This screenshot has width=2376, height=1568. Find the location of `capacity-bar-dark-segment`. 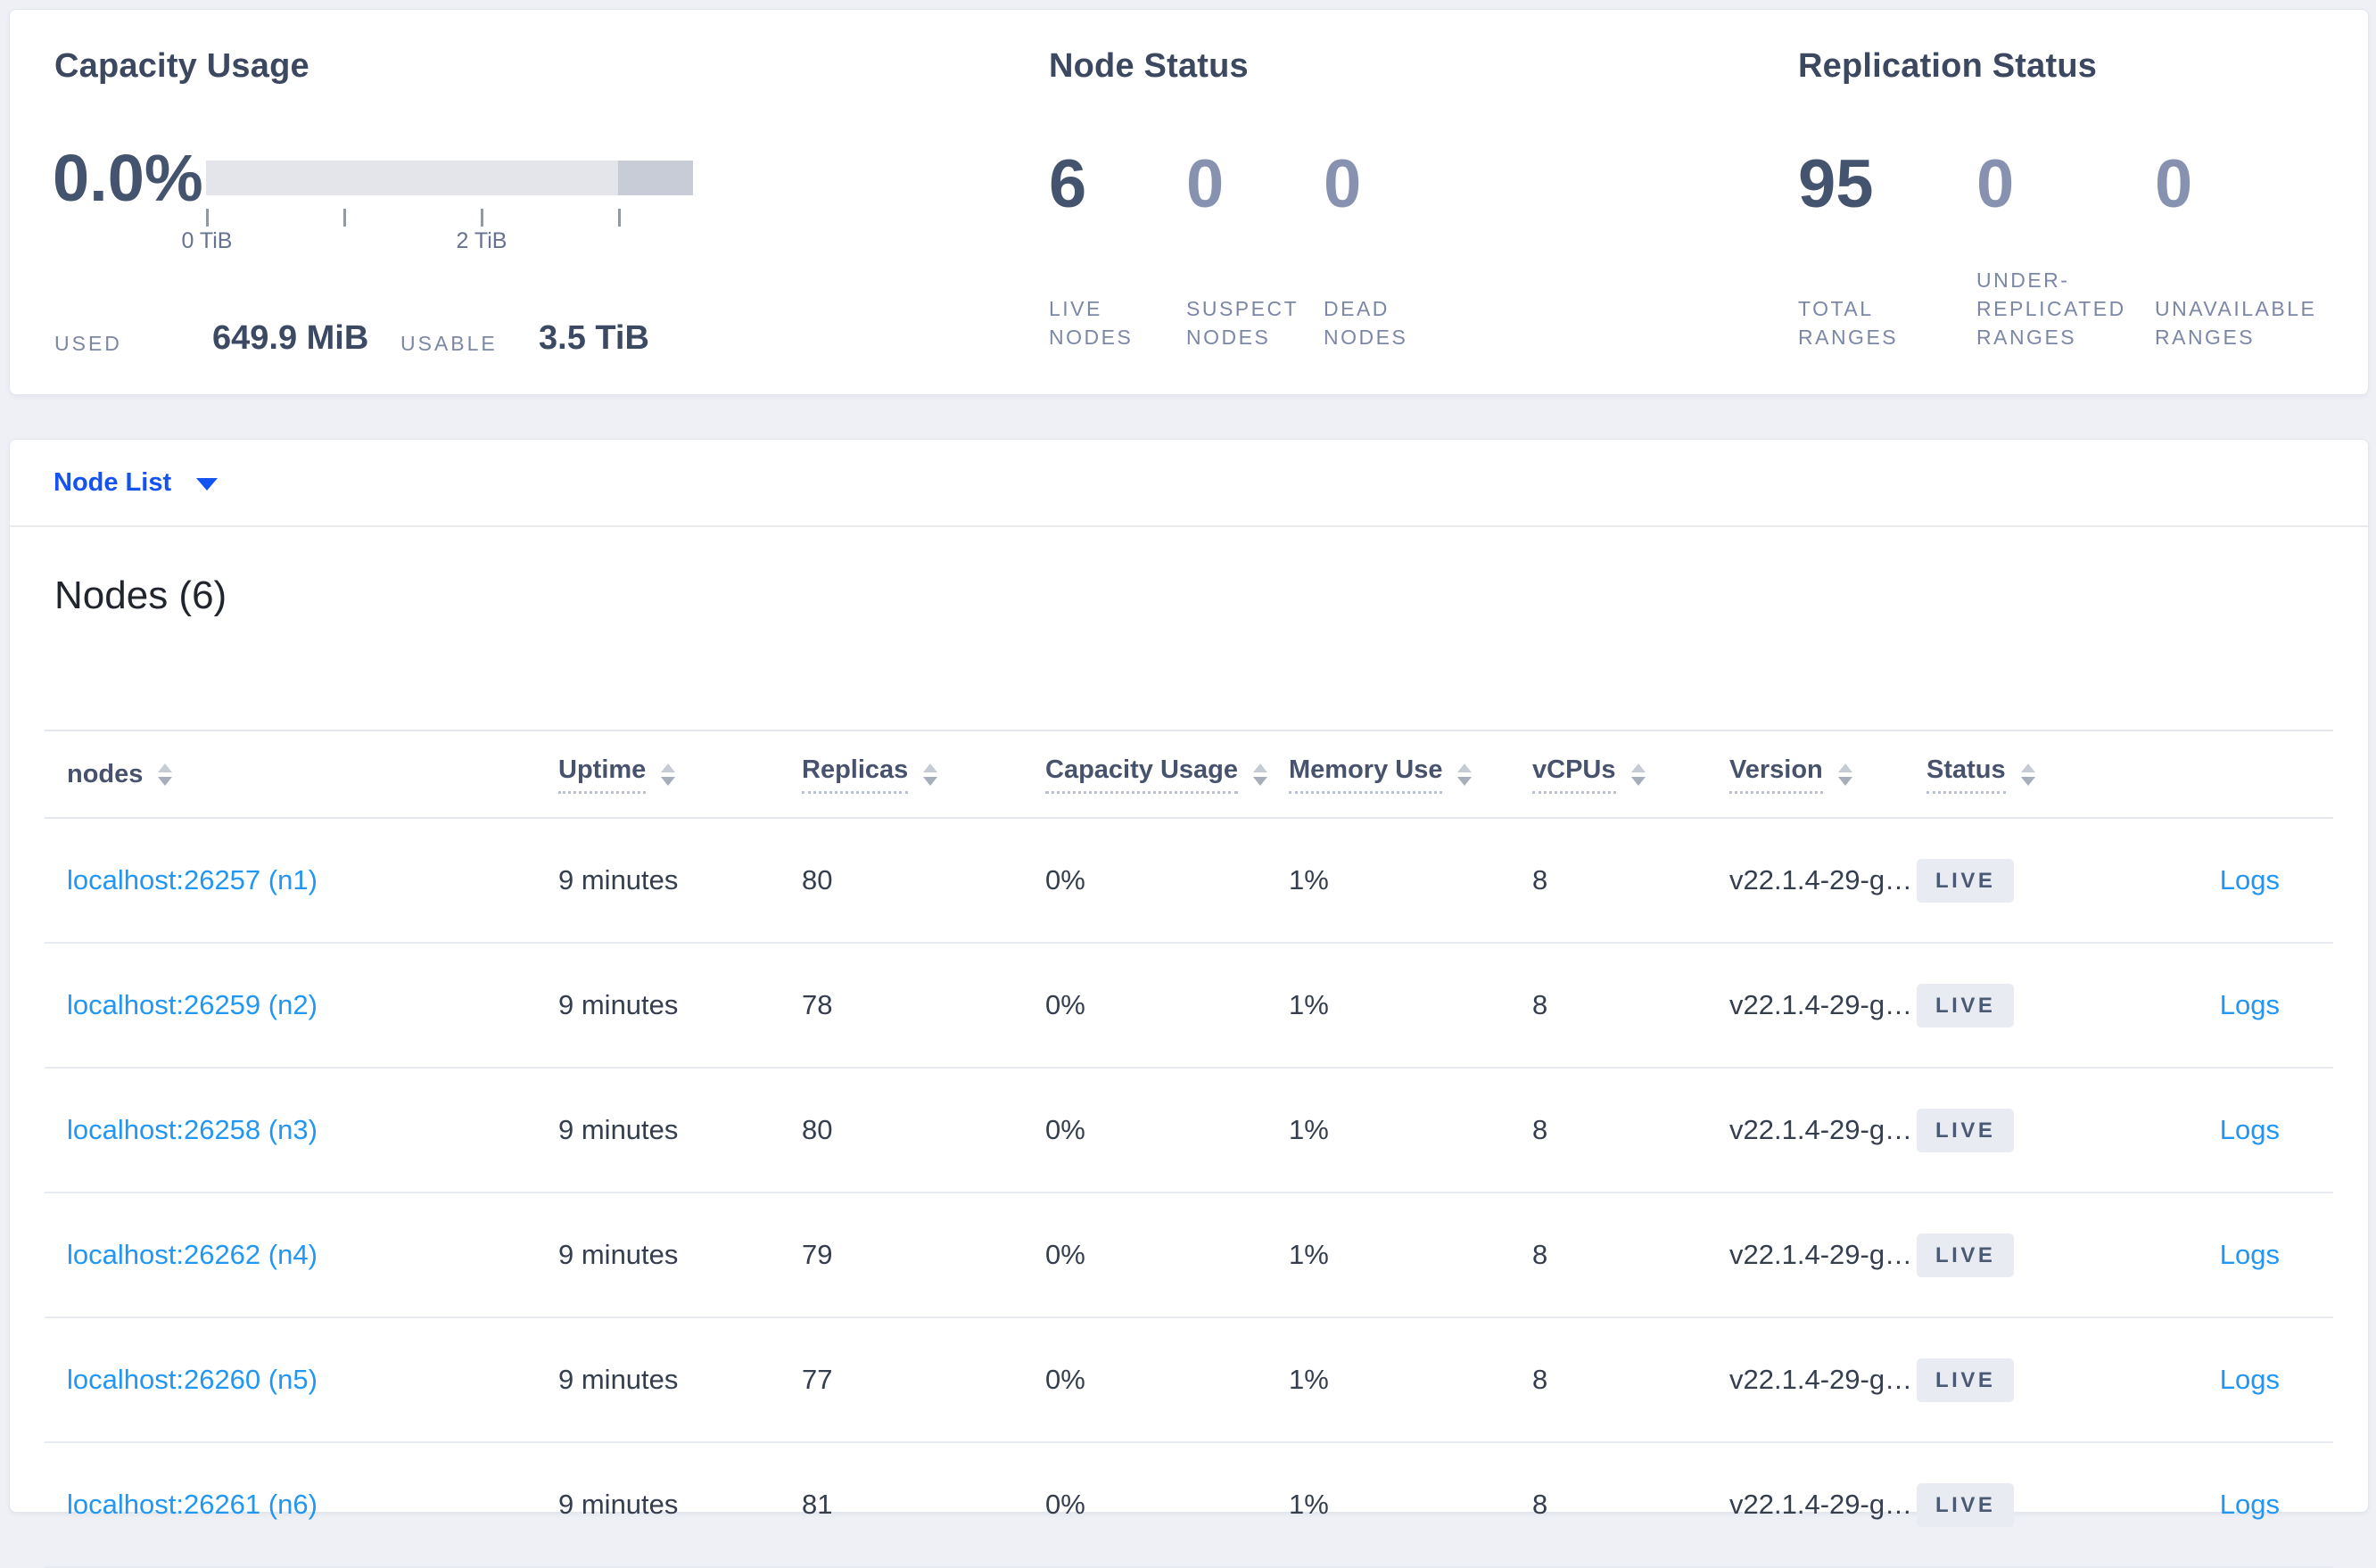

capacity-bar-dark-segment is located at coordinates (655, 178).